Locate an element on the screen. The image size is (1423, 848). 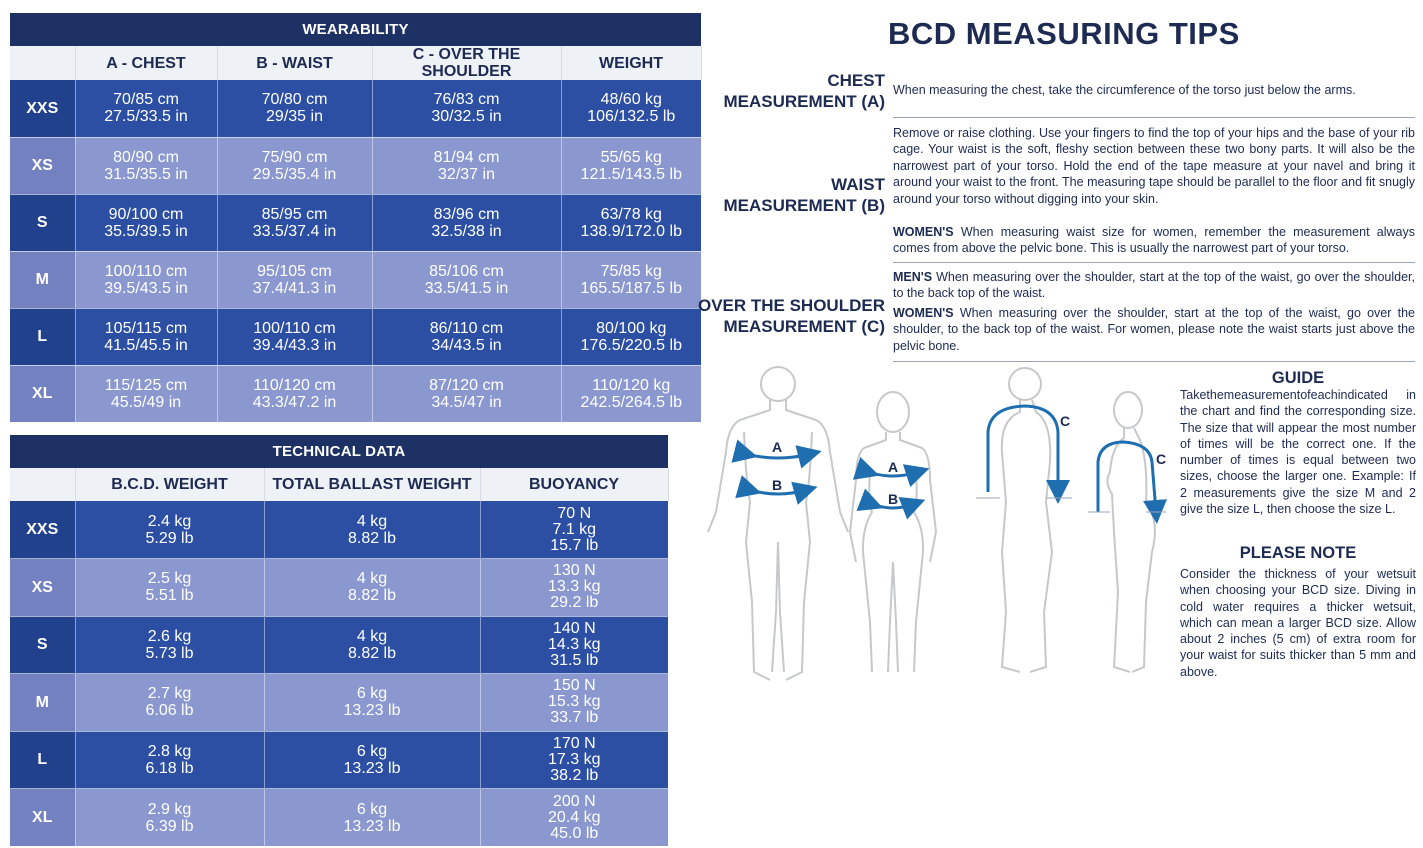
chest-label-line1: CHEST is located at coordinates (856, 80).